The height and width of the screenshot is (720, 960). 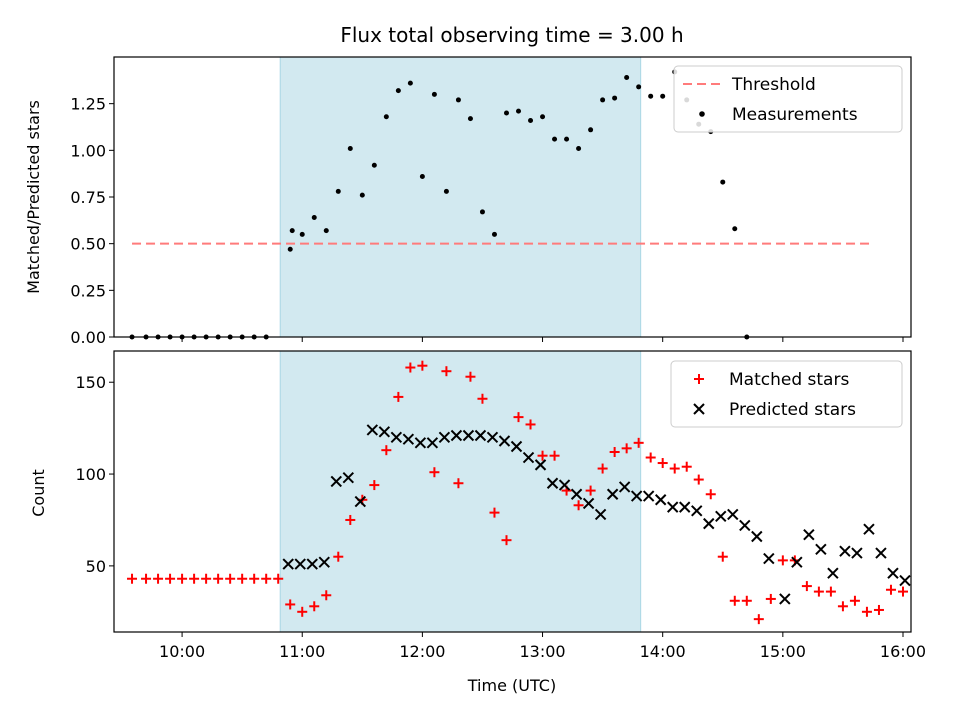 I want to click on legend-label: Threshold, so click(x=773, y=85).